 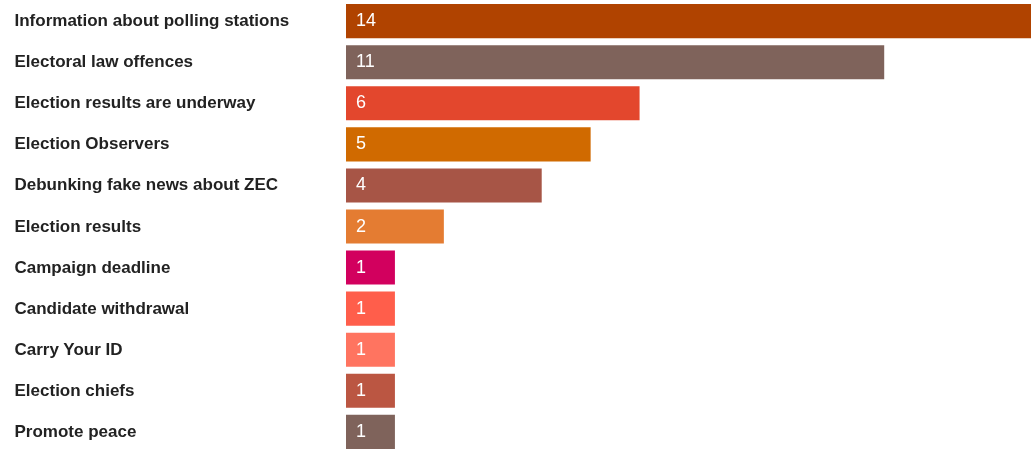 I want to click on y-tick-label: Election Observers, so click(x=92, y=144).